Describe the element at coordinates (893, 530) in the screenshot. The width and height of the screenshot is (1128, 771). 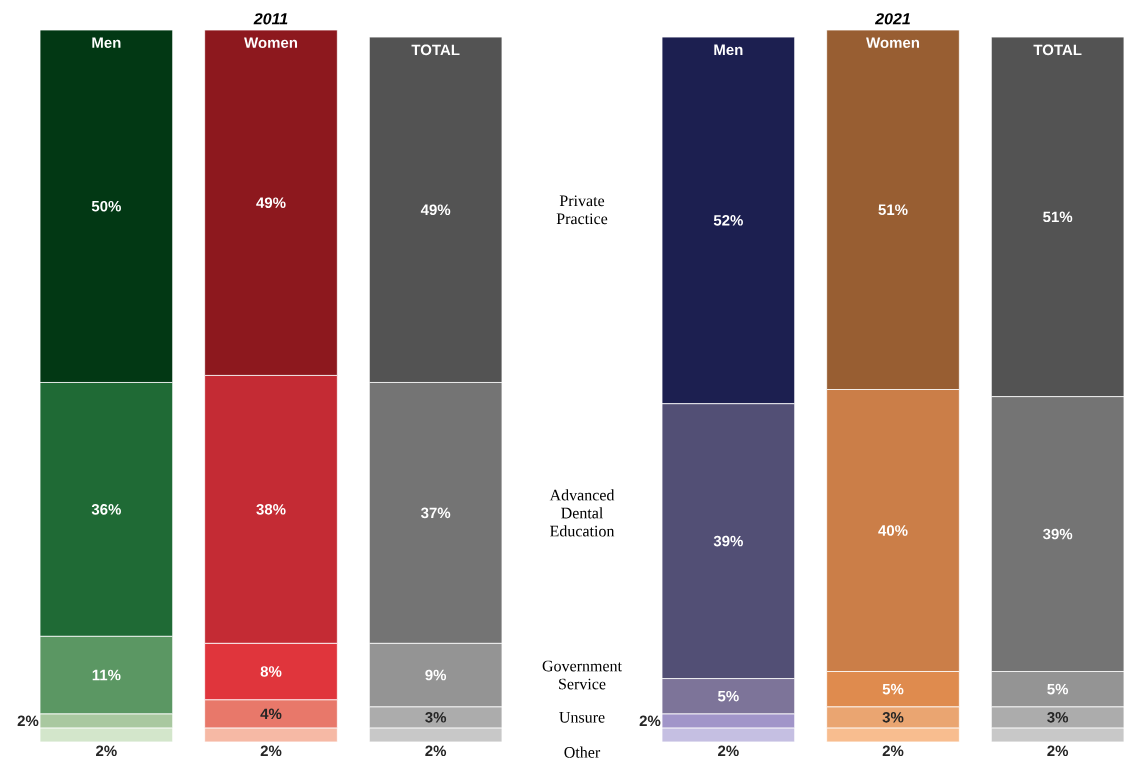
I see `data-label: 40%` at that location.